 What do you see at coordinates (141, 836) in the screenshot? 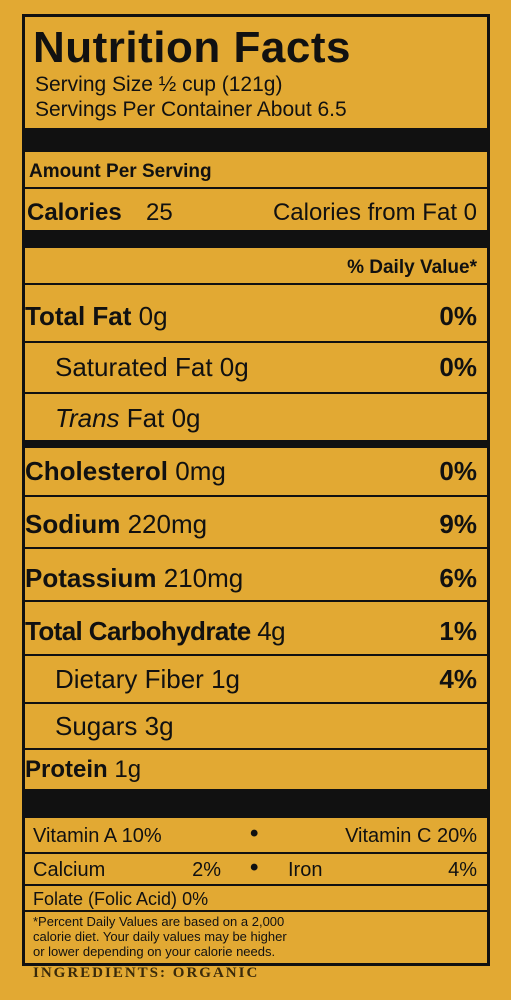
I see `vitamin-value: 10%` at bounding box center [141, 836].